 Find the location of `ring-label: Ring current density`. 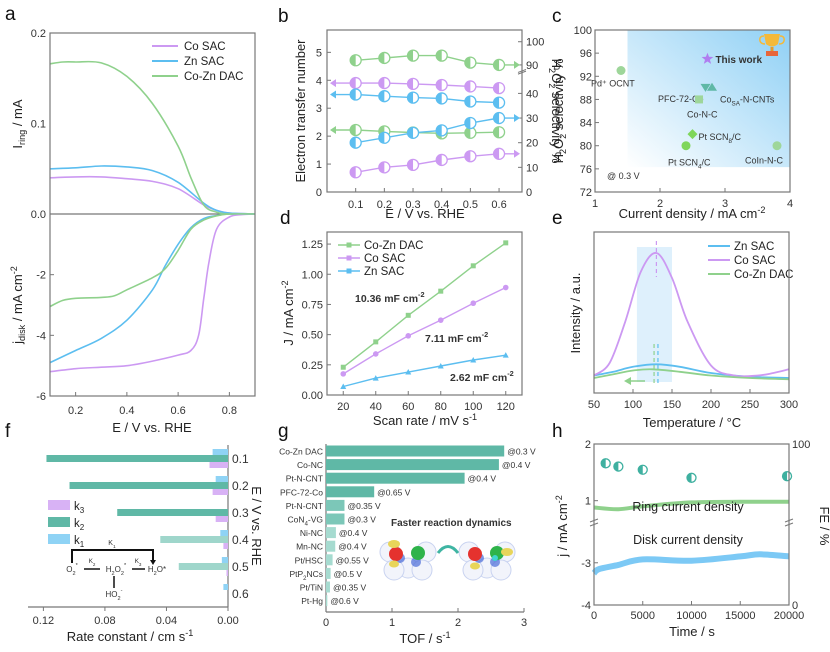

ring-label: Ring current density is located at coordinates (688, 507).